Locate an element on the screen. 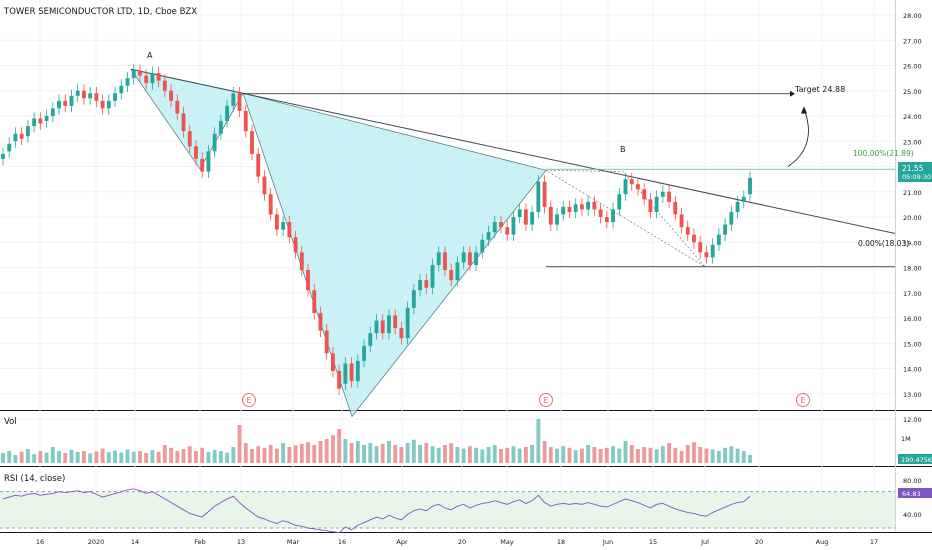  time-label-3: Feb is located at coordinates (200, 542).